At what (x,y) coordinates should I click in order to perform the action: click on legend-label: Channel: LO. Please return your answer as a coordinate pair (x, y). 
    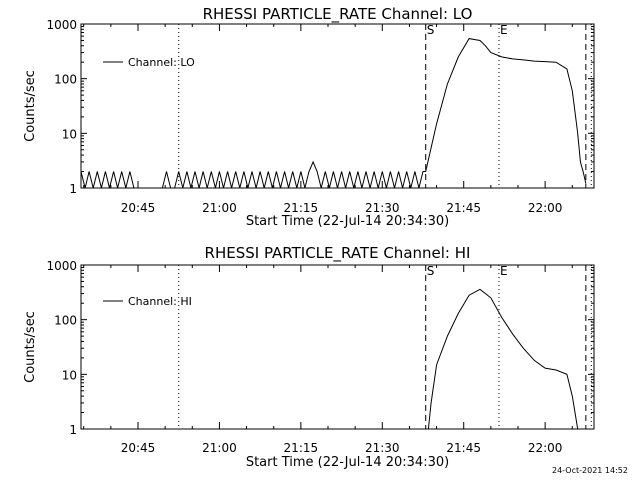
    Looking at the image, I should click on (161, 62).